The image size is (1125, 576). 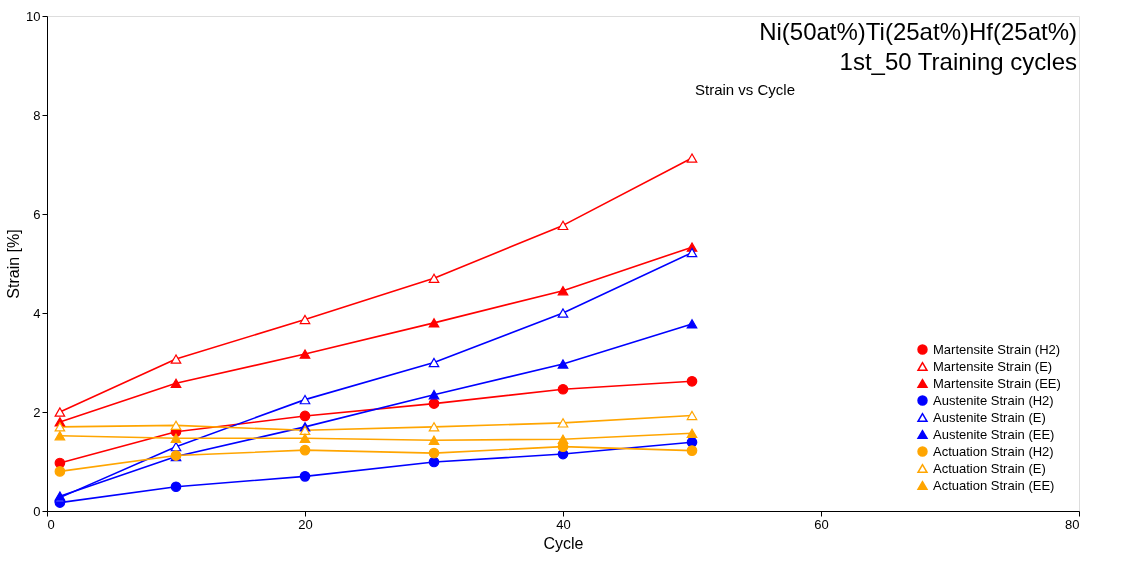 I want to click on text: Strain vs Cycle, so click(x=745, y=89).